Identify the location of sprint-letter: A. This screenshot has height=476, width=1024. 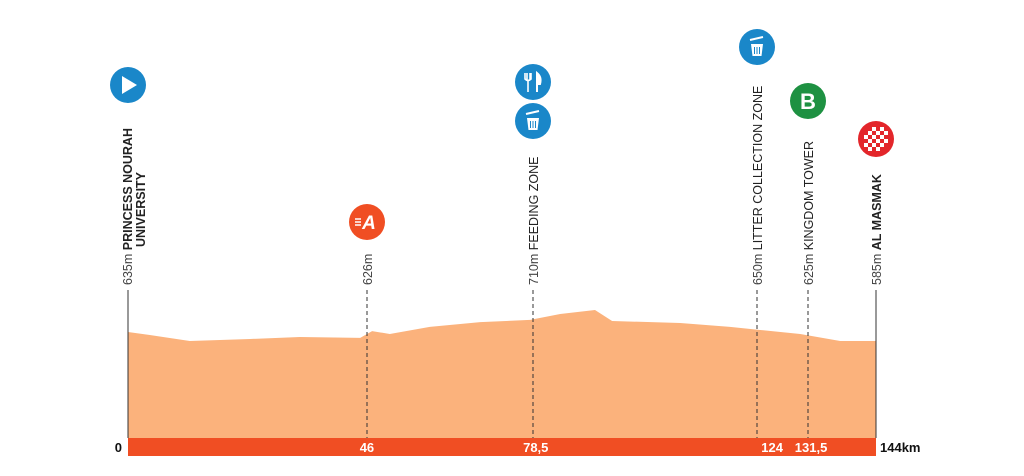
(368, 223).